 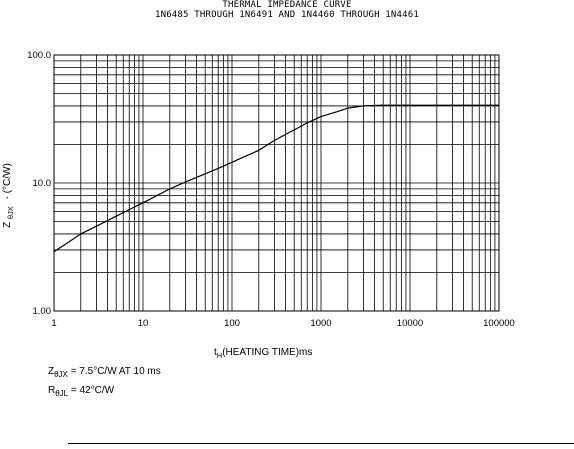 What do you see at coordinates (143, 323) in the screenshot?
I see `x-tick-label: 10` at bounding box center [143, 323].